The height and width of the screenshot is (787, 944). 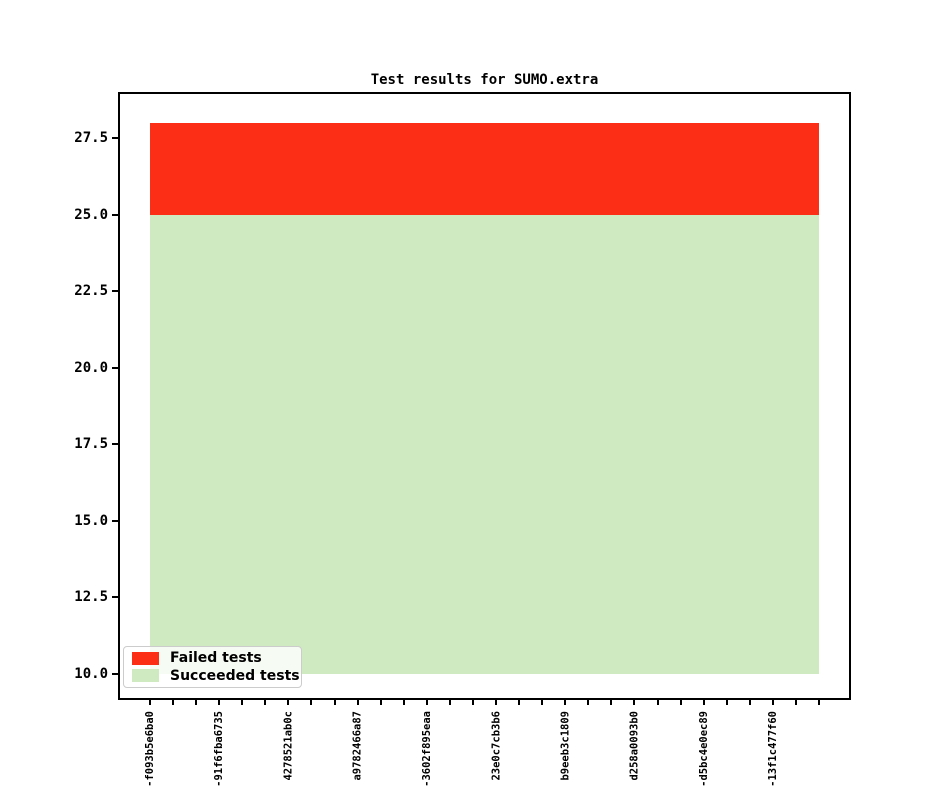 What do you see at coordinates (484, 80) in the screenshot?
I see `chart-title: Test results for SUMO.extra` at bounding box center [484, 80].